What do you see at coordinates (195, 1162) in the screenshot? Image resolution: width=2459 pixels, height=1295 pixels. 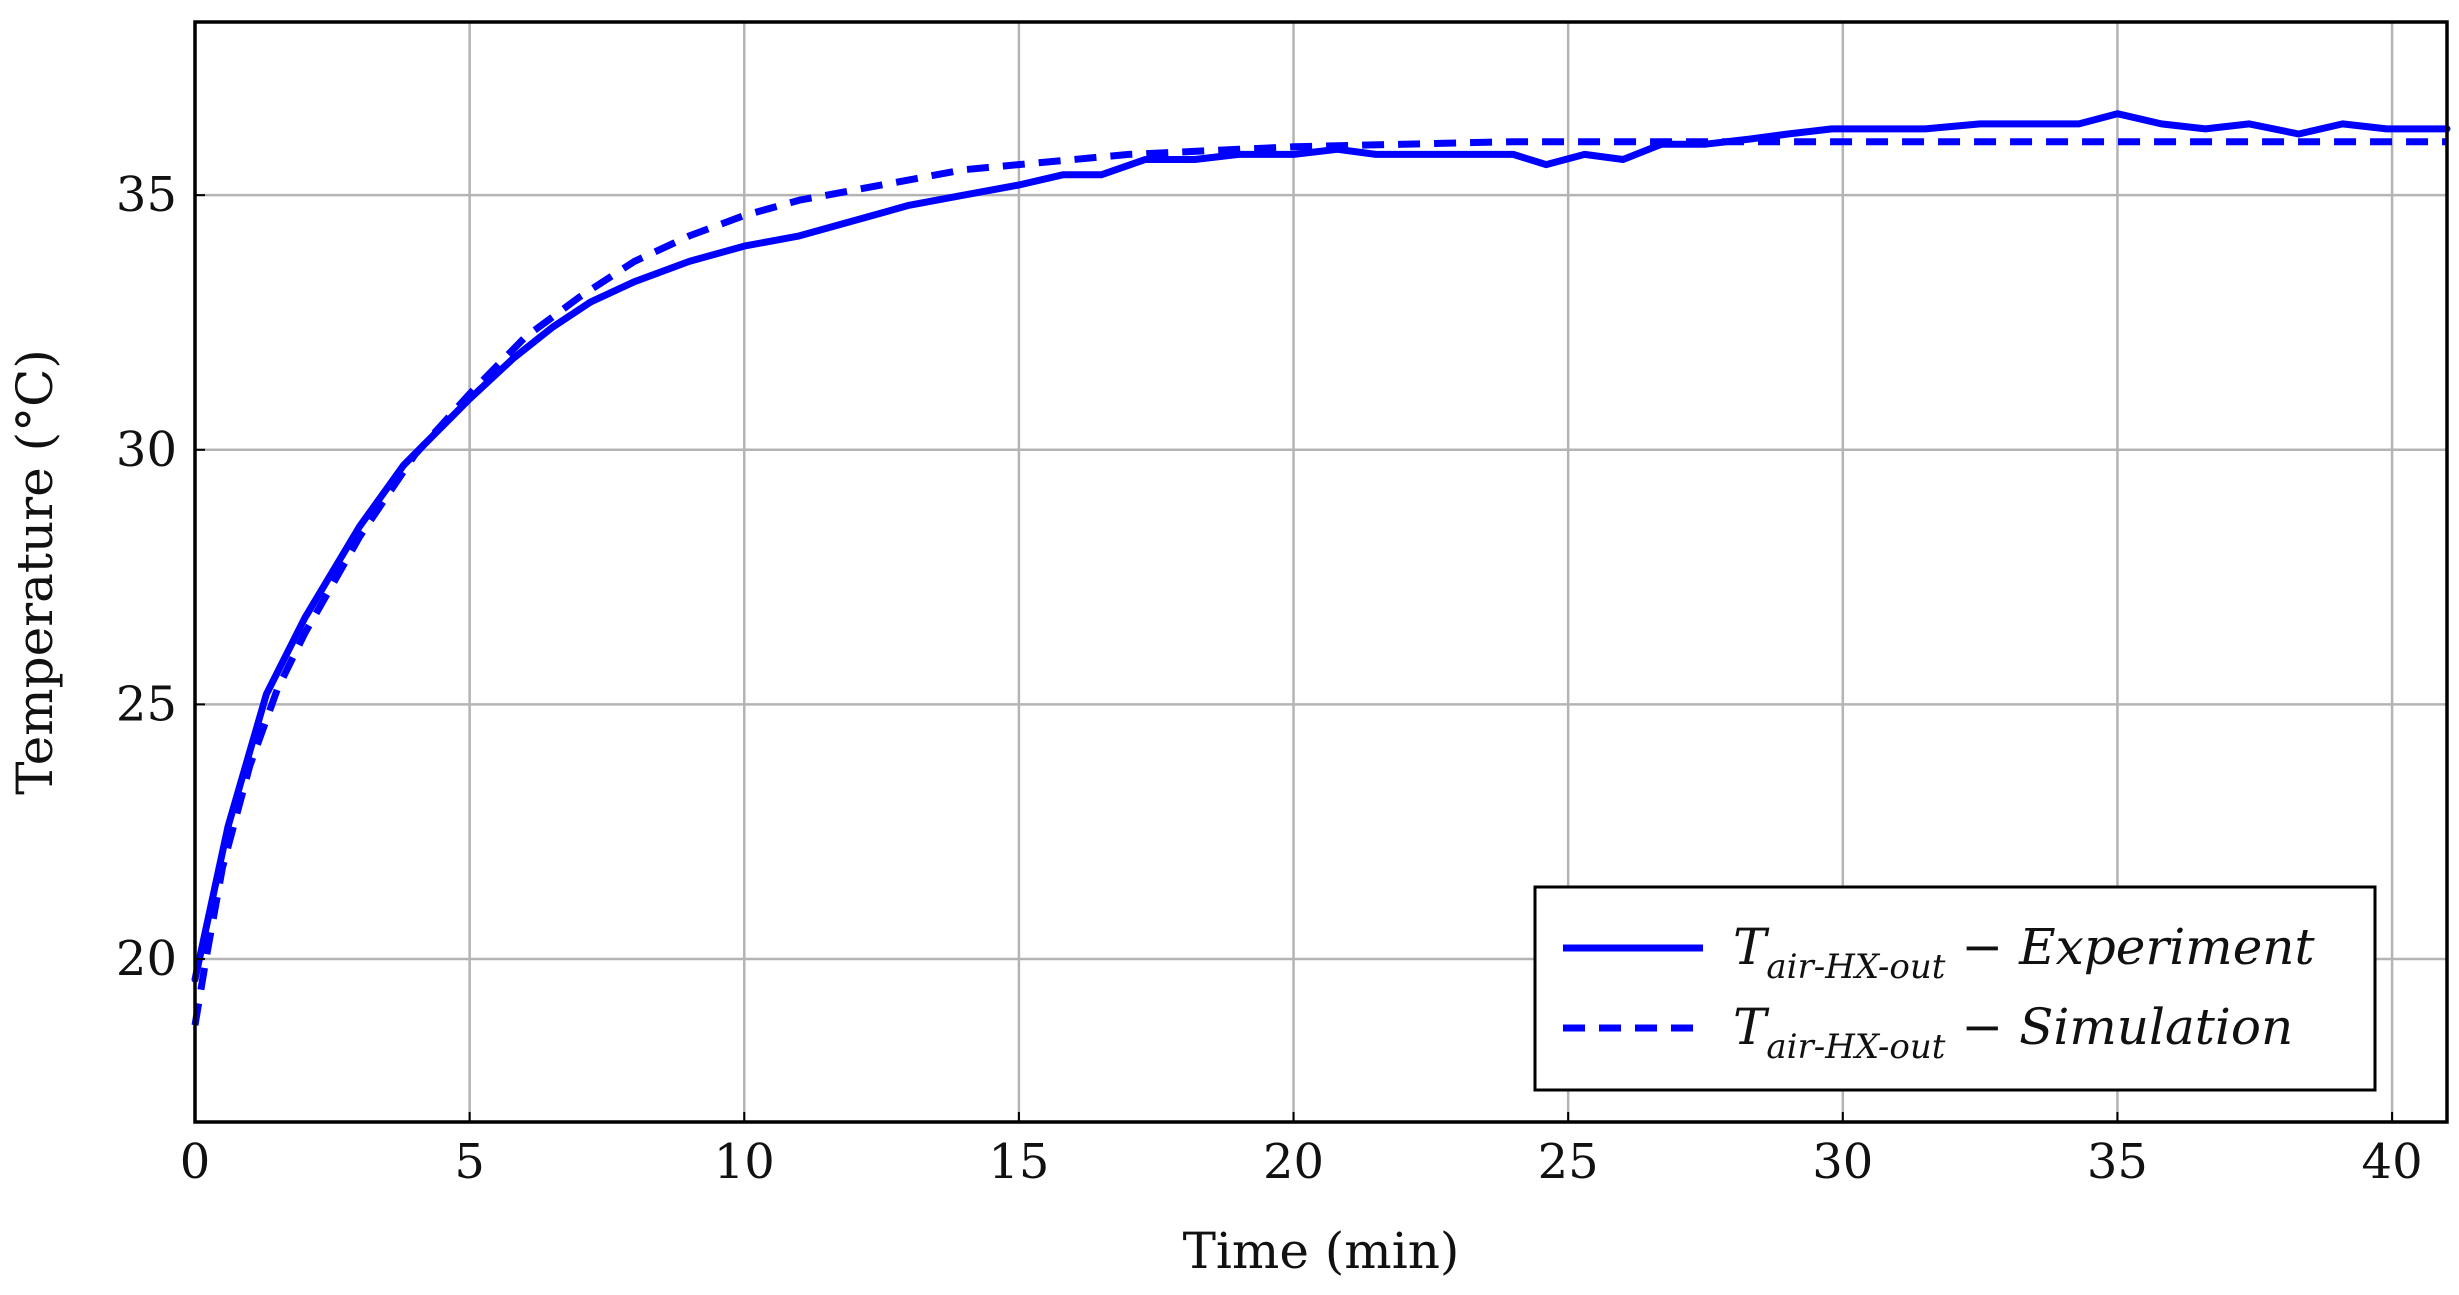 I see `x-tick-label: 0` at bounding box center [195, 1162].